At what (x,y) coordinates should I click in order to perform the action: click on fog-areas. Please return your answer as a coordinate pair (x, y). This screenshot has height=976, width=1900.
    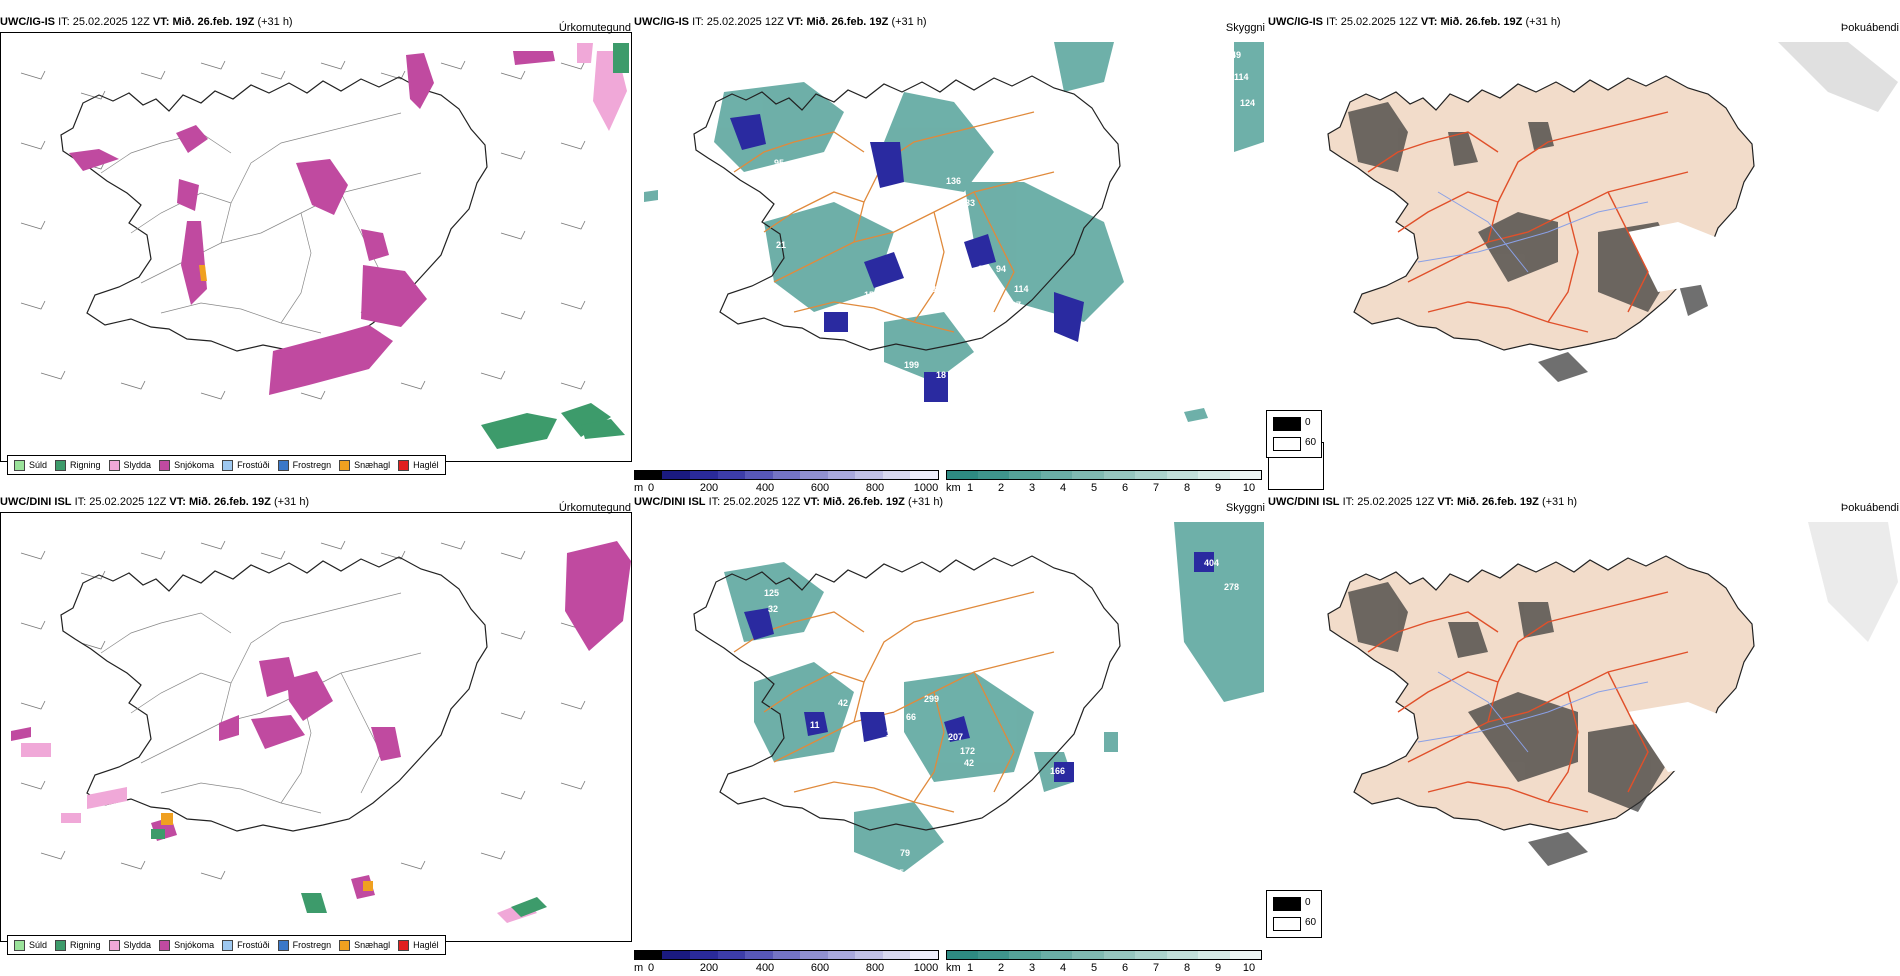
    Looking at the image, I should click on (1508, 724).